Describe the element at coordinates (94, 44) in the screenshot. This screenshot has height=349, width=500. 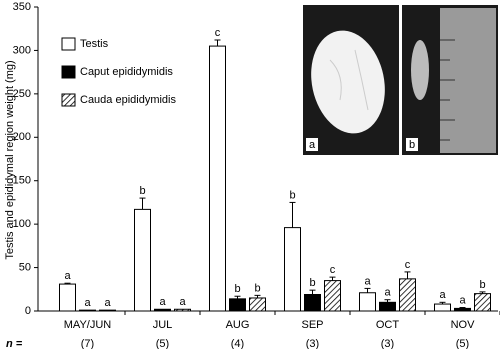
I see `legend-label: Testis` at that location.